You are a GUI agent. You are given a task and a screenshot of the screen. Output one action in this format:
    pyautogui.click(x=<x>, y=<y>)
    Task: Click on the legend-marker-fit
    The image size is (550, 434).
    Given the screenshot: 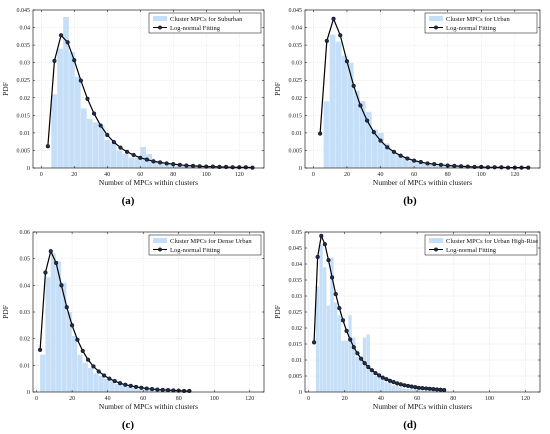 What is the action you would take?
    pyautogui.click(x=436, y=249)
    